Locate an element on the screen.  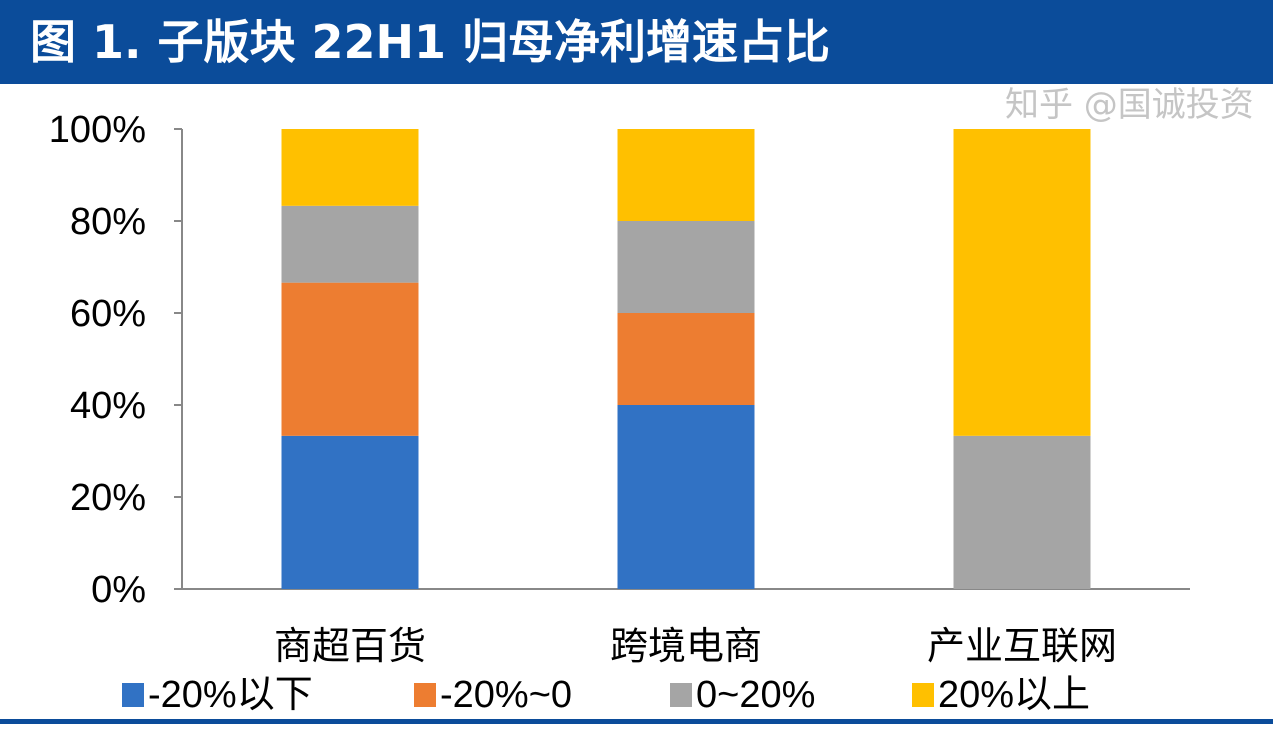
y-tick-label: 0% is located at coordinates (118, 590).